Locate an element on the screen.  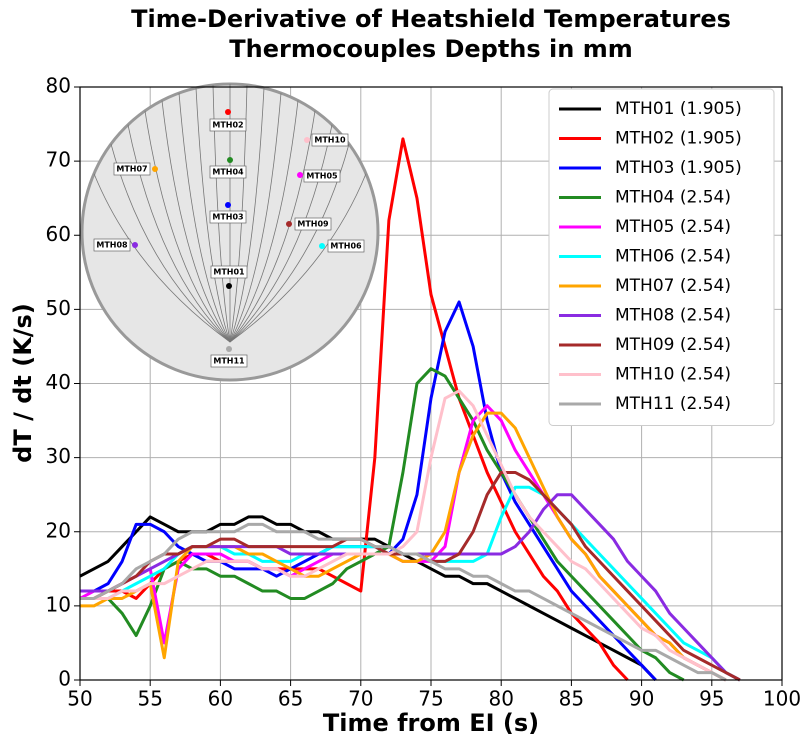
chart-title: Thermocouples Depths in mm is located at coordinates (430, 49).